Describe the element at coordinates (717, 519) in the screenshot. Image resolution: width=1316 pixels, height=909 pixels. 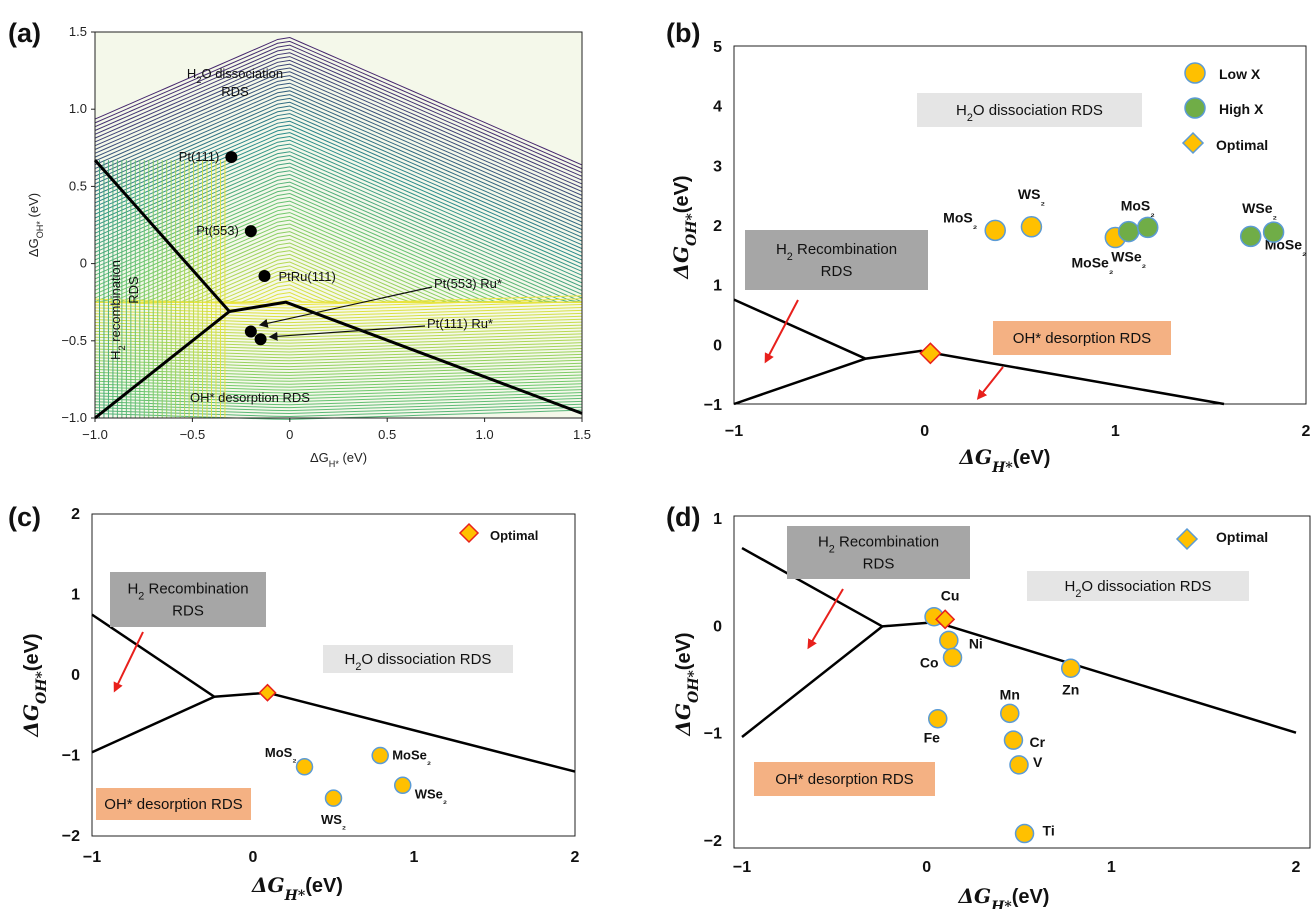
I see `y-tick-label: 1` at that location.